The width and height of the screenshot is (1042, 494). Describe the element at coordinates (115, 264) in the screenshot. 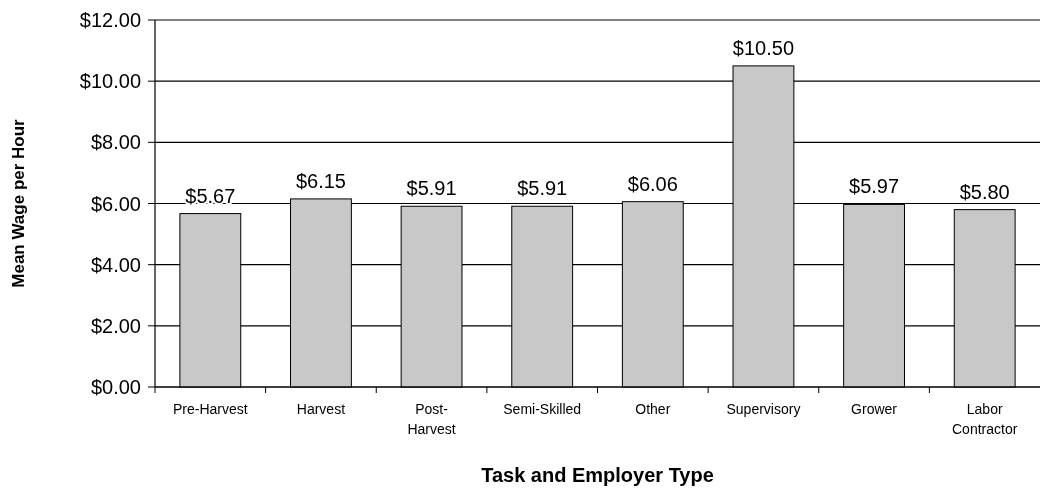

I see `y-tick-label: $4.00` at that location.